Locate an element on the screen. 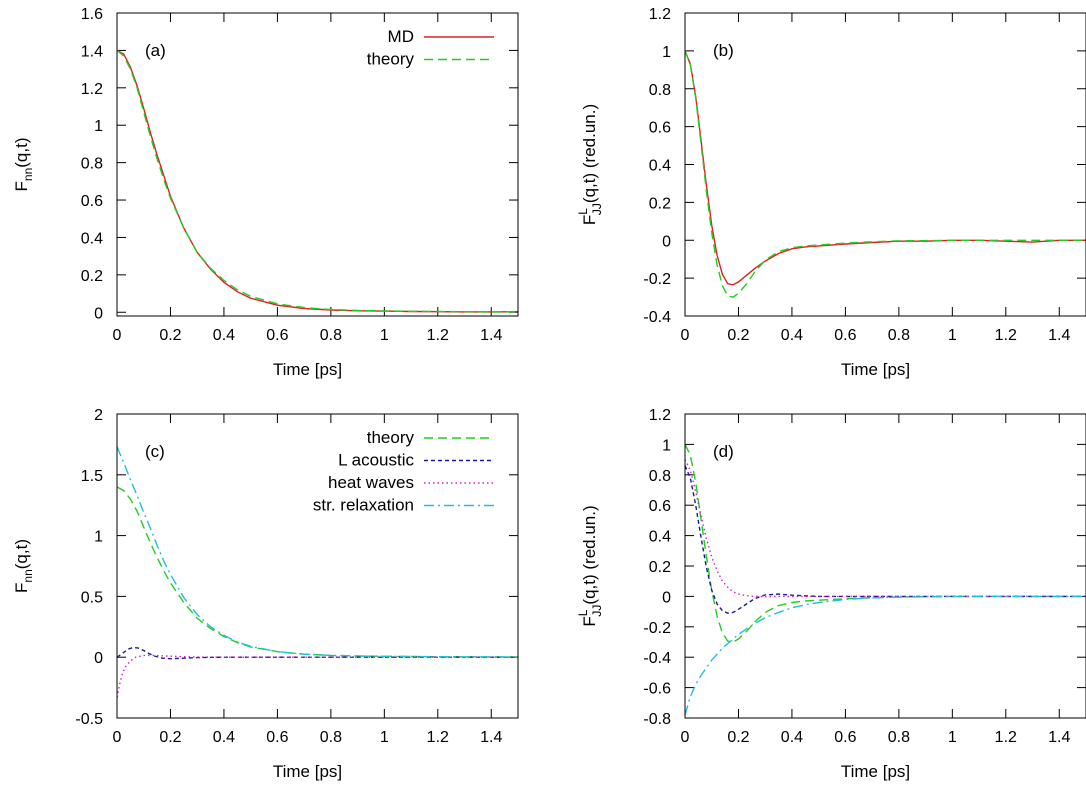  series-line-l-acoustic is located at coordinates (317, 653).